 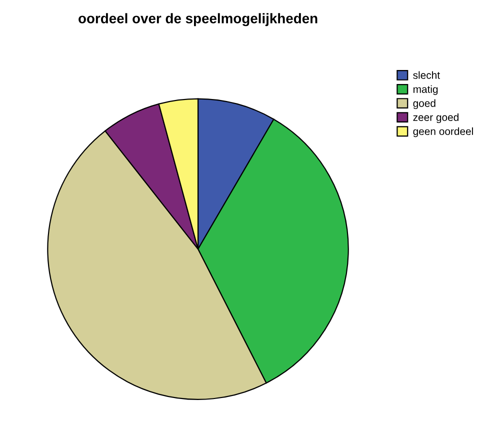 I want to click on legend-label: geen oordeel, so click(x=443, y=132).